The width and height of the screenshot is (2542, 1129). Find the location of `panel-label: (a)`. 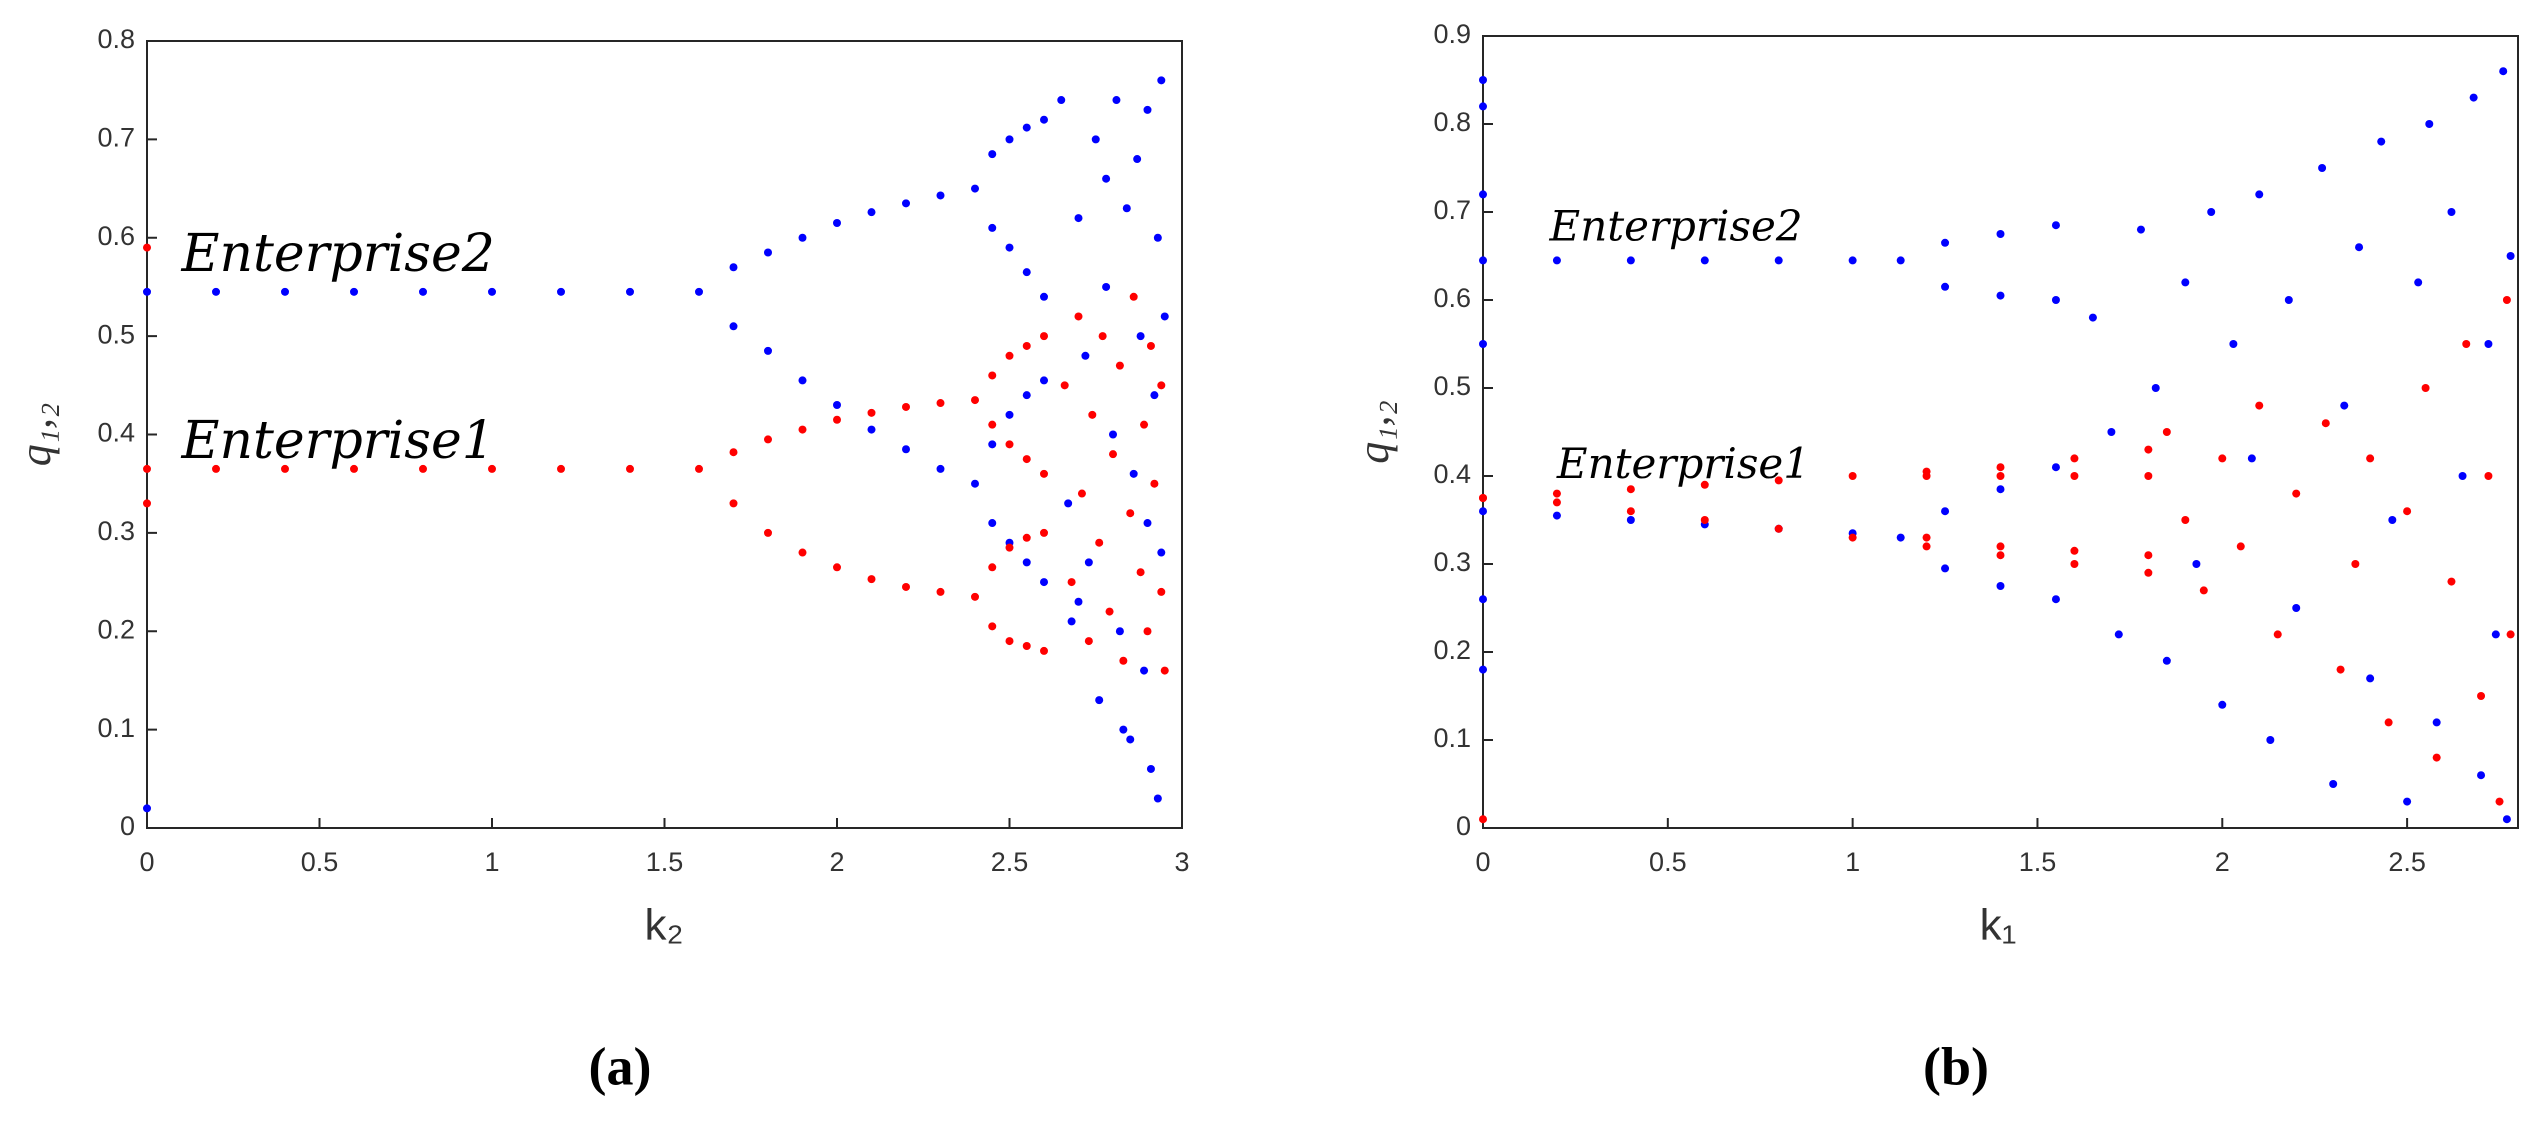

panel-label: (a) is located at coordinates (620, 1066).